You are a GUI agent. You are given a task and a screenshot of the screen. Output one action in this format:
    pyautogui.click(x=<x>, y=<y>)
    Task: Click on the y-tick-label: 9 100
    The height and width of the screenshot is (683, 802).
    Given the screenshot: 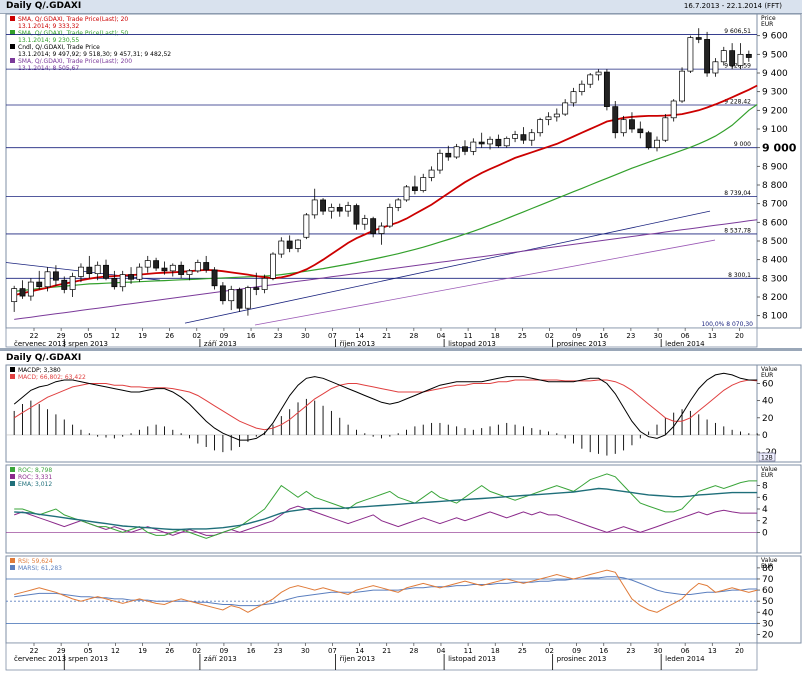 What is the action you would take?
    pyautogui.click(x=775, y=130)
    